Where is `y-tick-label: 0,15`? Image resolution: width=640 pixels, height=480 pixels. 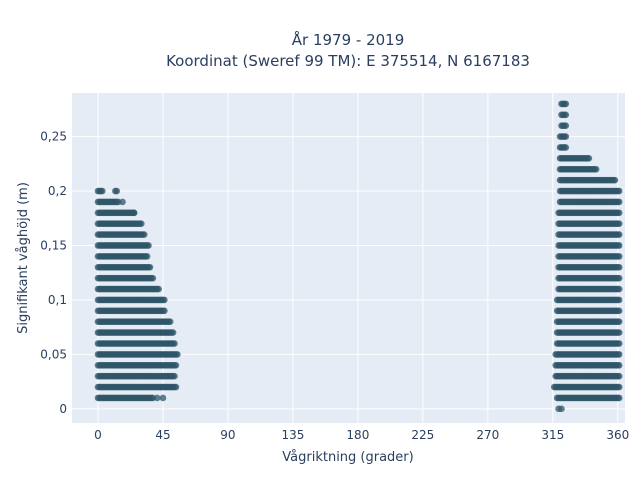
y-tick-label: 0,15 is located at coordinates (53, 245).